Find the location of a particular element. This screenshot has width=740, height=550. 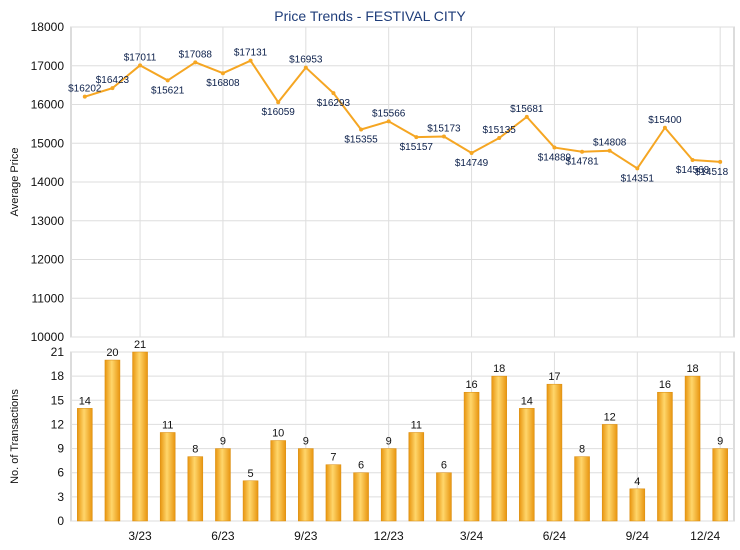

transactions-y-tick: 18 is located at coordinates (58, 376).